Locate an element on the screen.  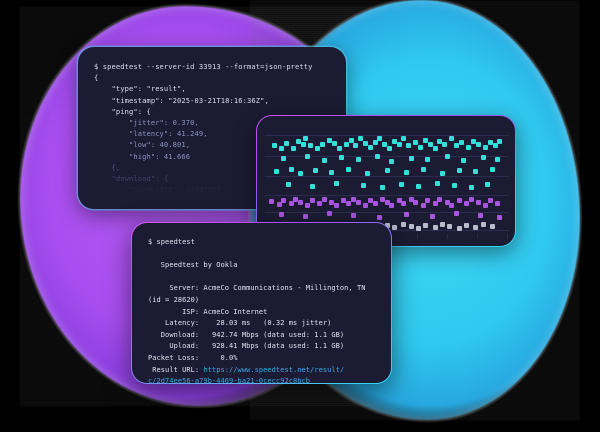
json-line: {, is located at coordinates (116, 167).